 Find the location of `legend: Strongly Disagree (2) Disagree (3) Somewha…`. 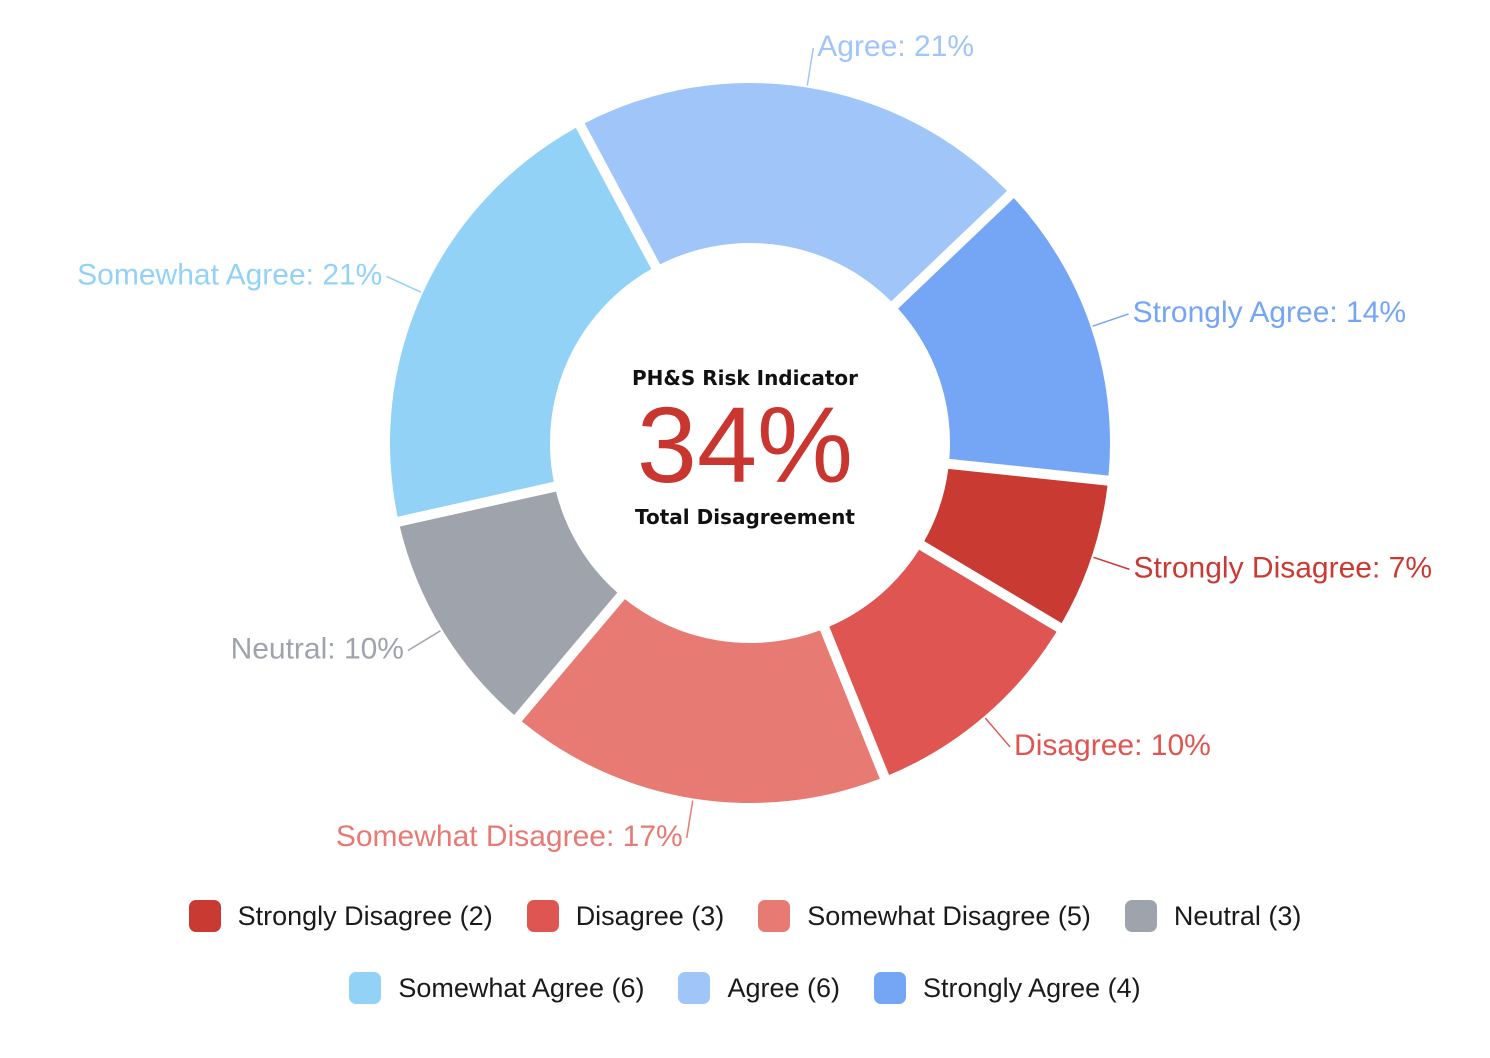

legend: Strongly Disagree (2) Disagree (3) Somewha… is located at coordinates (745, 952).